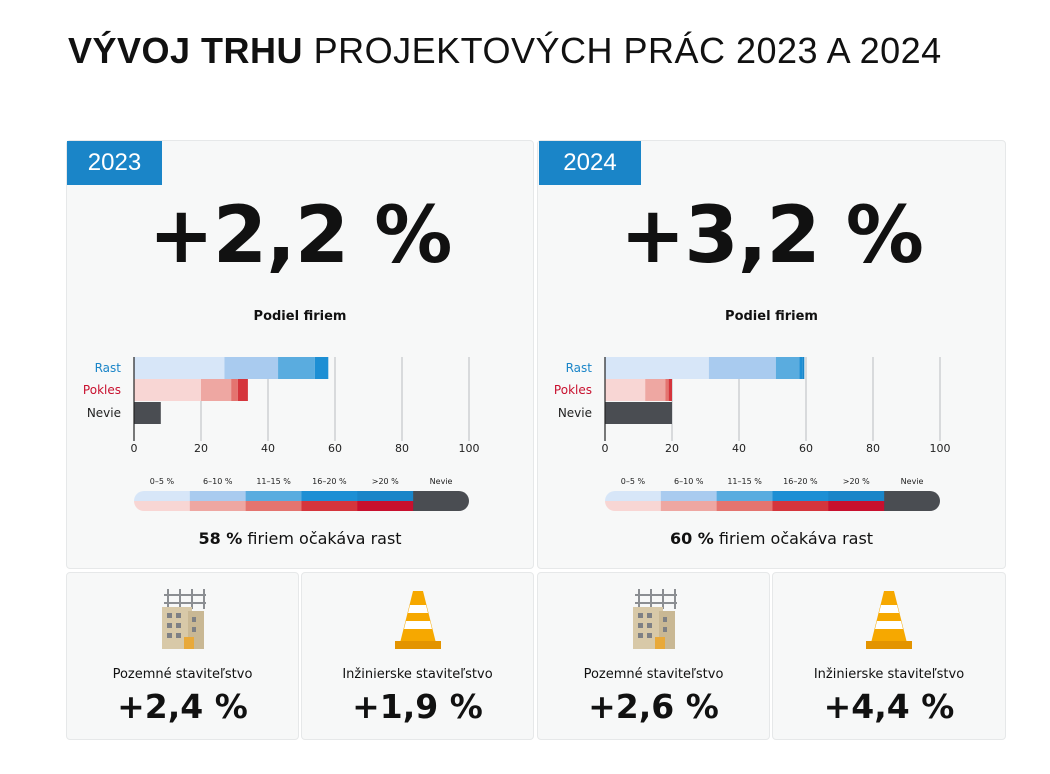 The image size is (1050, 774). Describe the element at coordinates (627, 50) in the screenshot. I see `page-title-rest: PROJEKTOVÝCH PRÁC 2023 A 2024` at that location.